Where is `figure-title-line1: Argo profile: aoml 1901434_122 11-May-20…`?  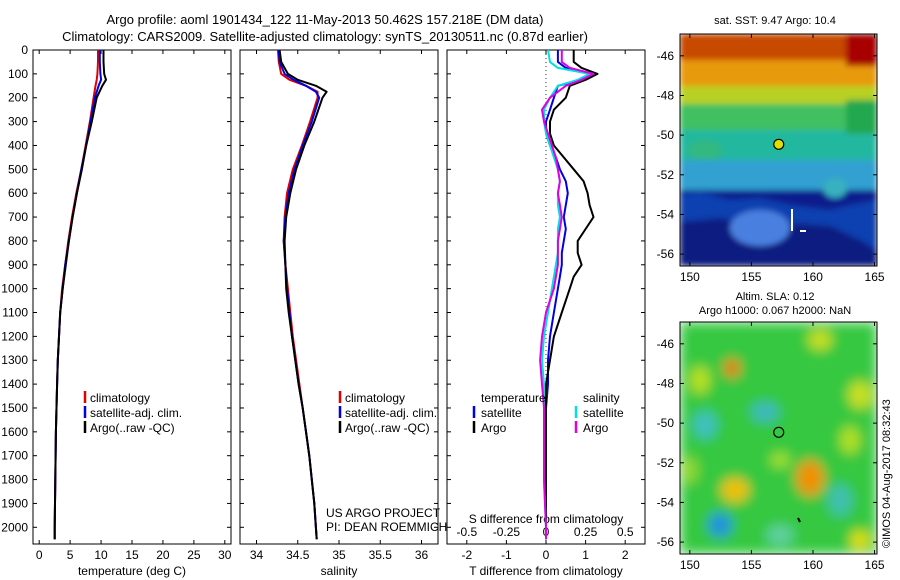
figure-title-line1: Argo profile: aoml 1901434_122 11-May-20… is located at coordinates (325, 19).